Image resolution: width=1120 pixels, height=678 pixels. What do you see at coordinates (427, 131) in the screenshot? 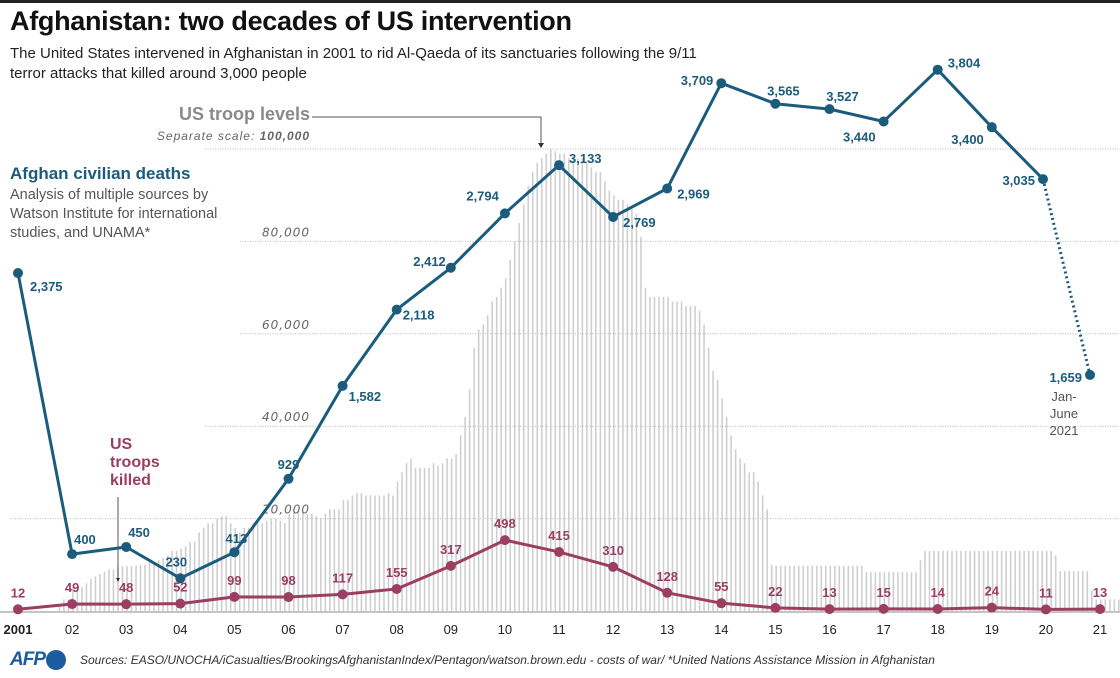
I see `troop-levels-leader-line` at bounding box center [427, 131].